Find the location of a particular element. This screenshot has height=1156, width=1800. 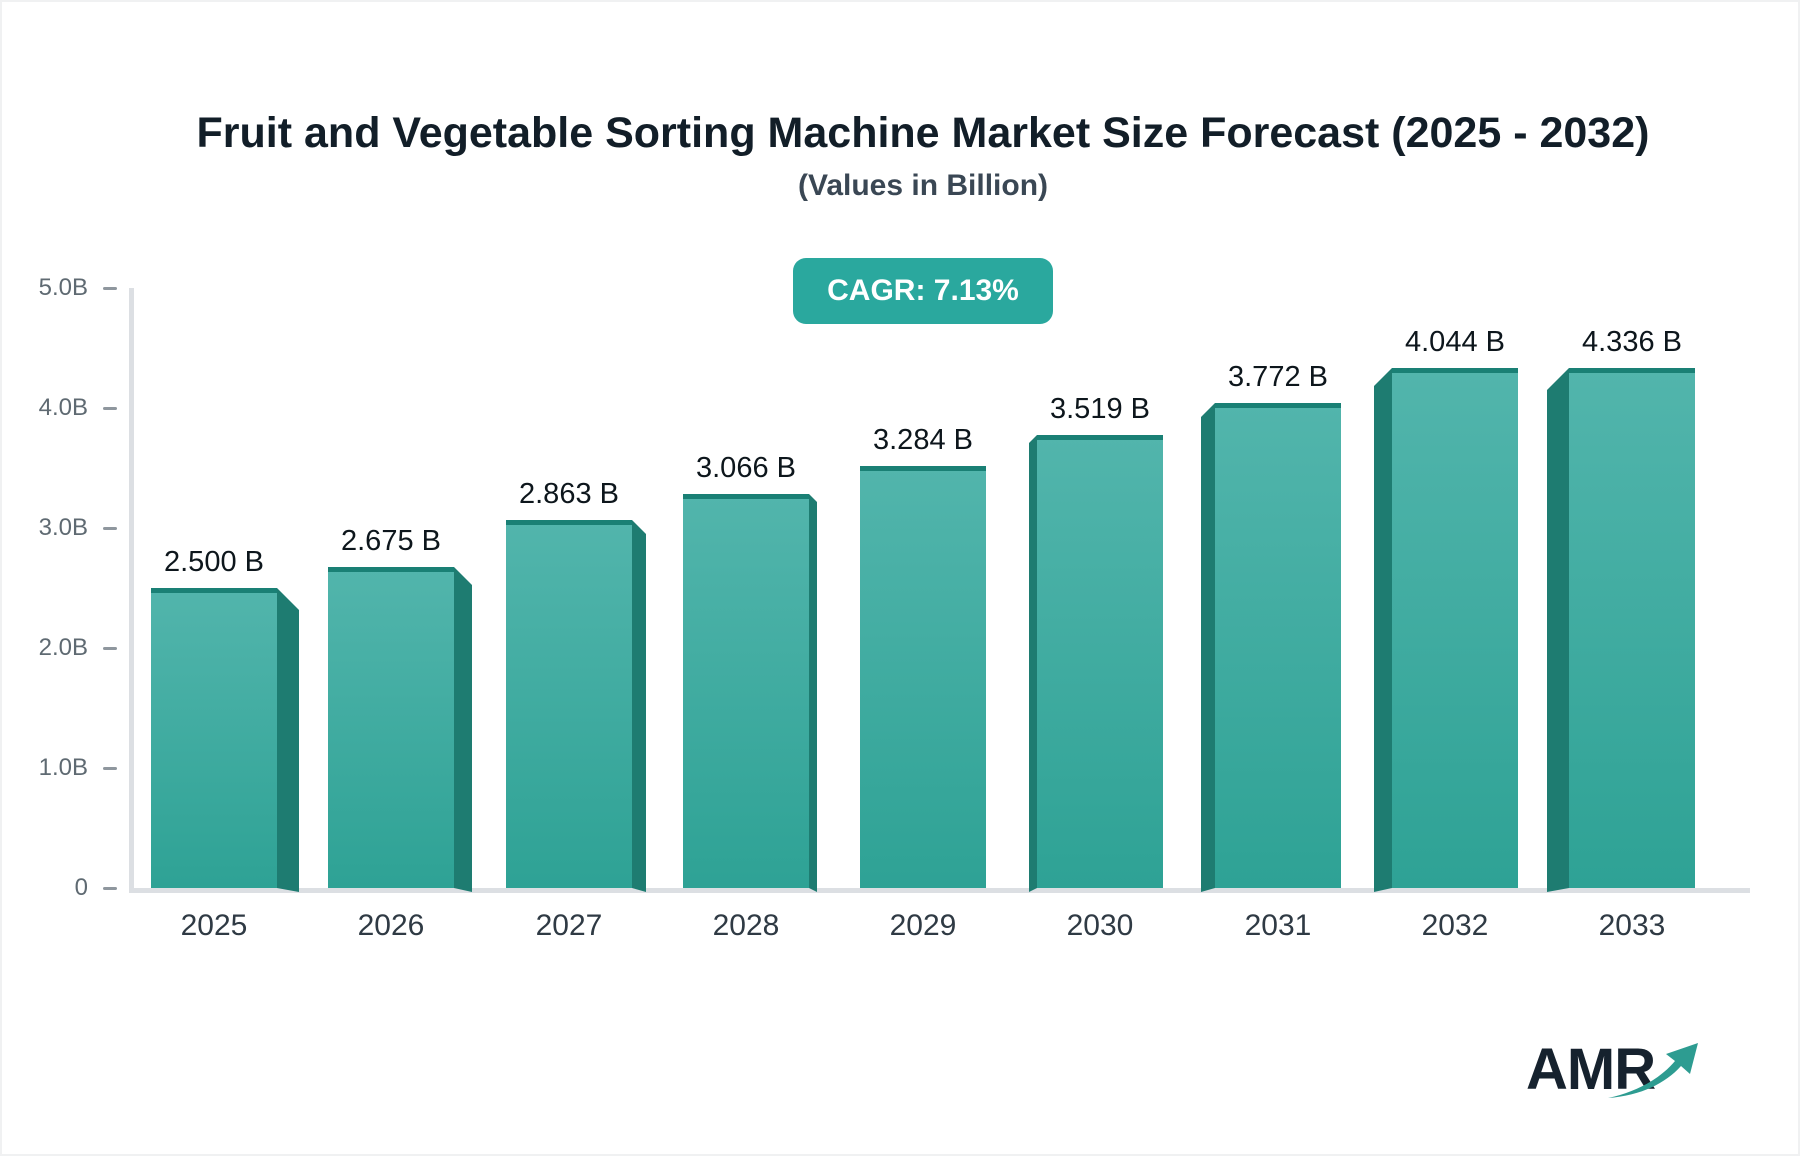

bar-top-edge-2028 is located at coordinates (746, 496).